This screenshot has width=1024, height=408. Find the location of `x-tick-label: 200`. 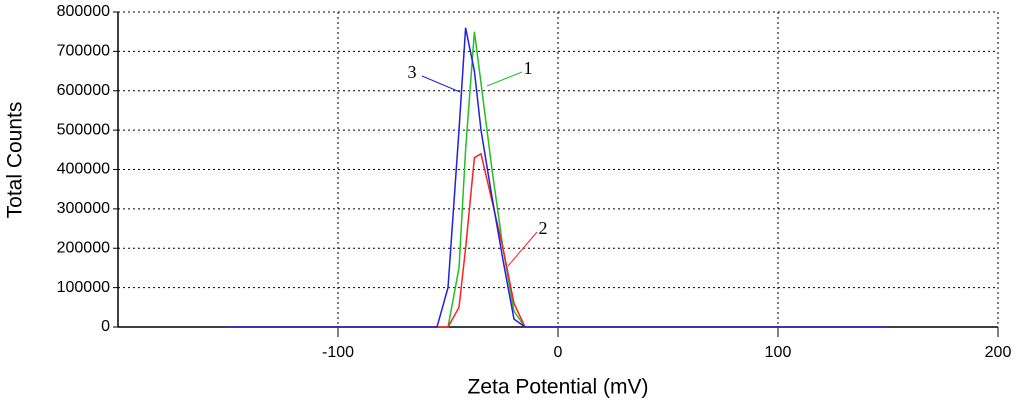

x-tick-label: 200 is located at coordinates (998, 352).